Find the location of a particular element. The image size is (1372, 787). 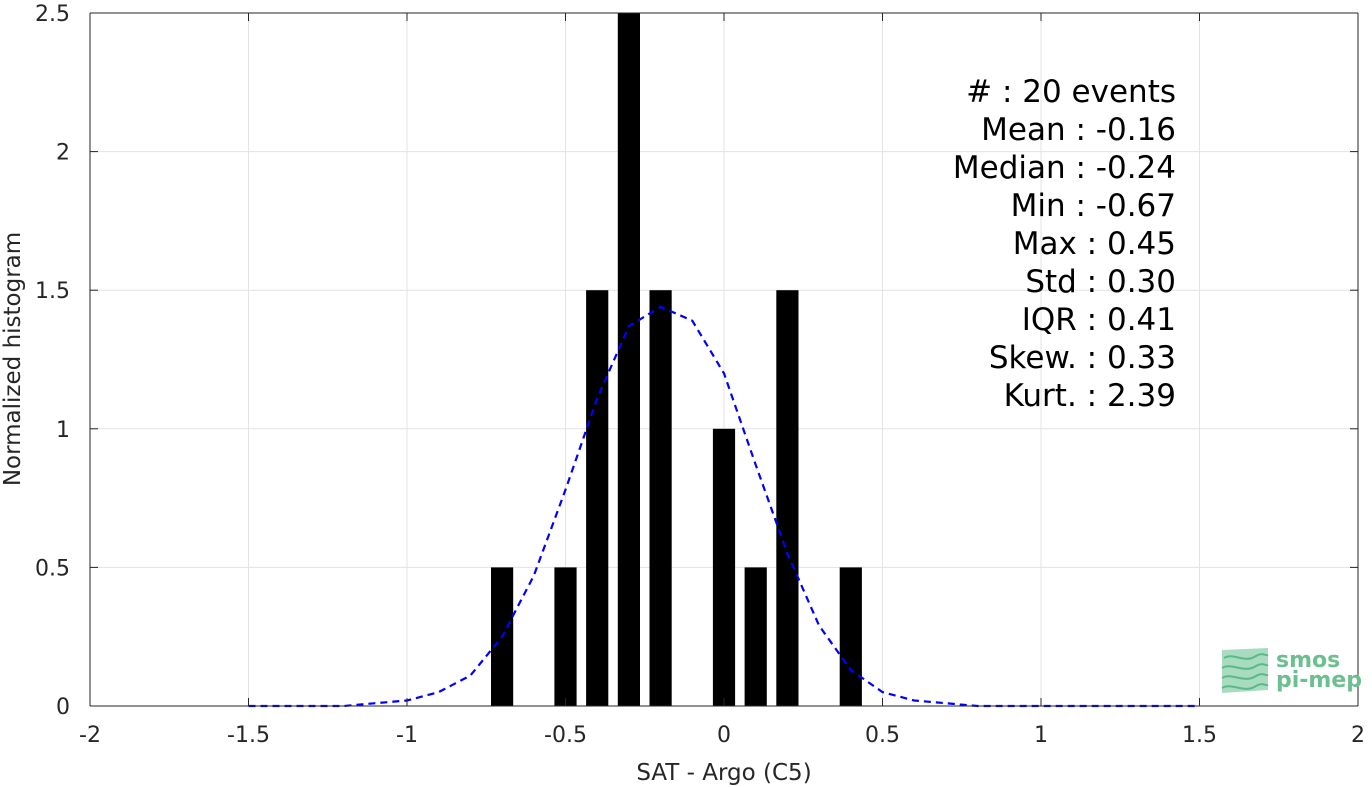

x-tick-labels: -2 -1.5 -1 -0.5 0 0.5 1 1.5 2 is located at coordinates (722, 735).